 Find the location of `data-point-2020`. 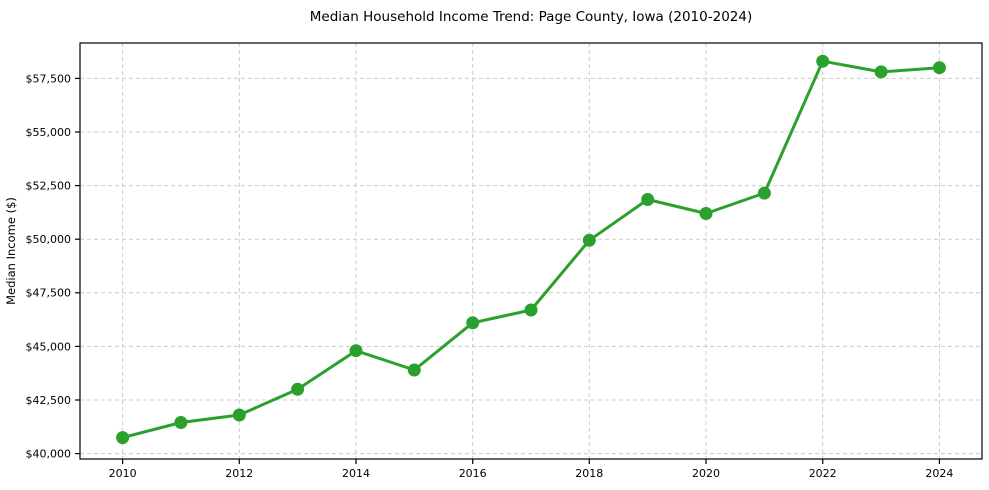

data-point-2020 is located at coordinates (706, 213).